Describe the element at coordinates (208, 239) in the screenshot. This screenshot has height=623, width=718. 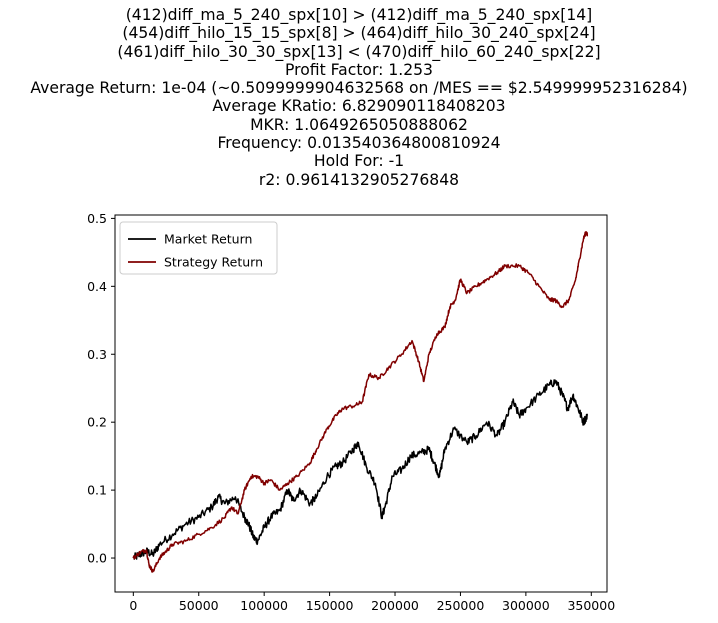
I see `legend-label: Market Return` at that location.